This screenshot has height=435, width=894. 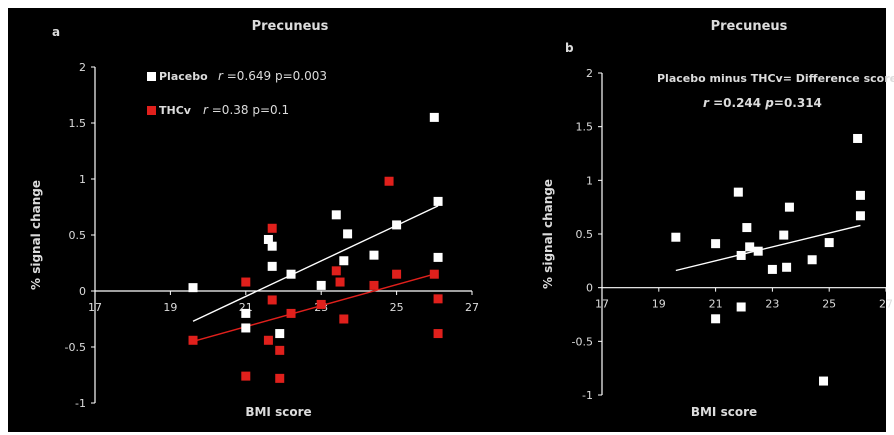 What do you see at coordinates (56, 32) in the screenshot?
I see `panel-letter: a` at bounding box center [56, 32].